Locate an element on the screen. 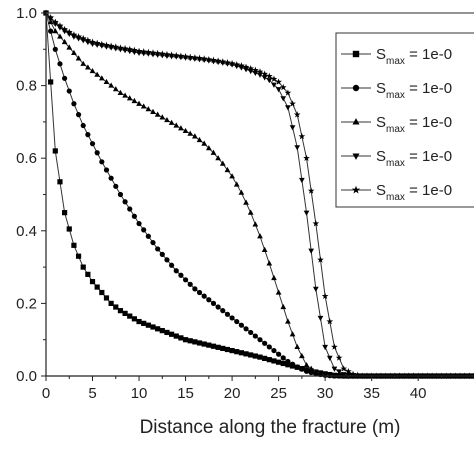 Image resolution: width=474 pixels, height=474 pixels. x-tick-label: 40 is located at coordinates (418, 393).